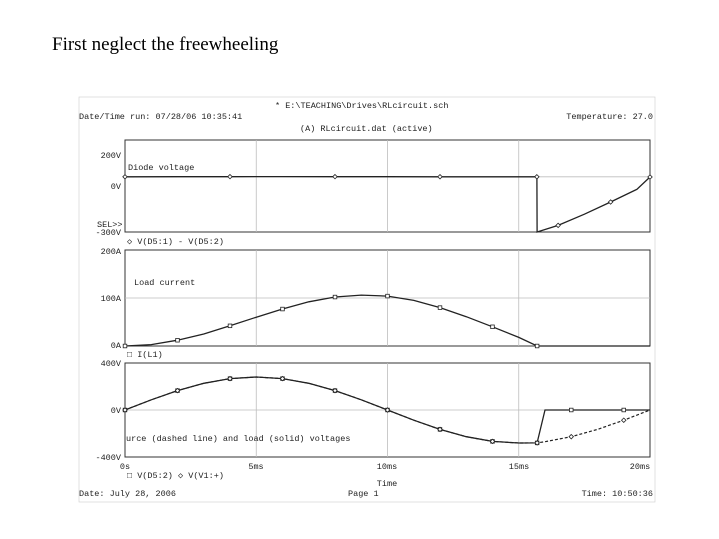 The width and height of the screenshot is (719, 539). What do you see at coordinates (145, 355) in the screenshot?
I see `panel2-legend: □ I(L1)` at bounding box center [145, 355].